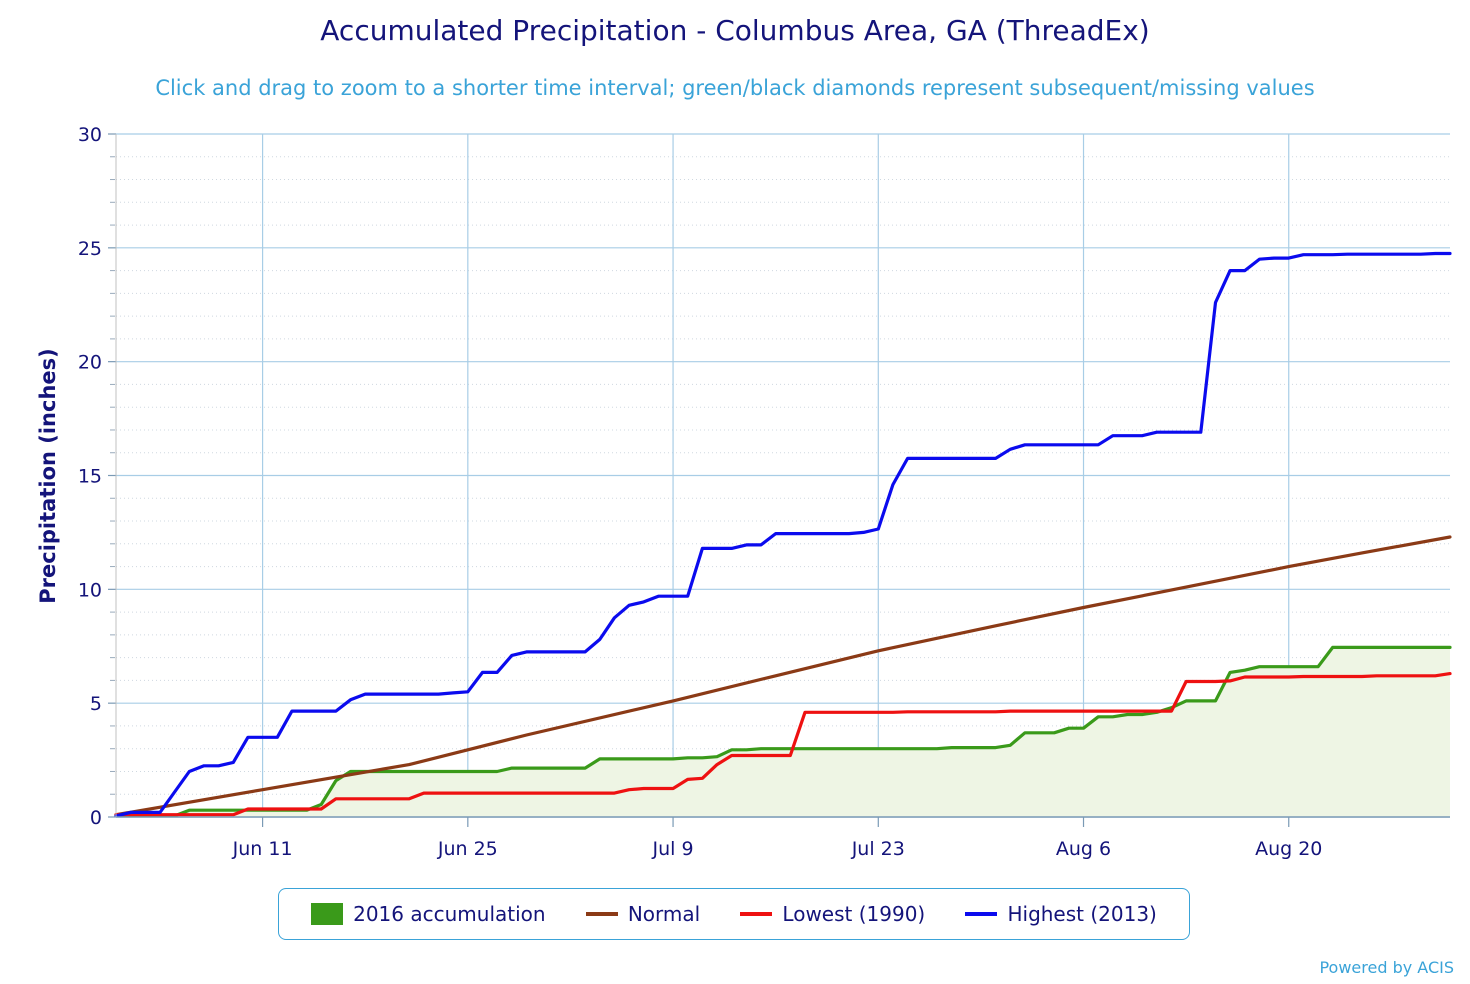 The height and width of the screenshot is (984, 1470). What do you see at coordinates (262, 849) in the screenshot?
I see `x-tick-label: Jun 11` at bounding box center [262, 849].